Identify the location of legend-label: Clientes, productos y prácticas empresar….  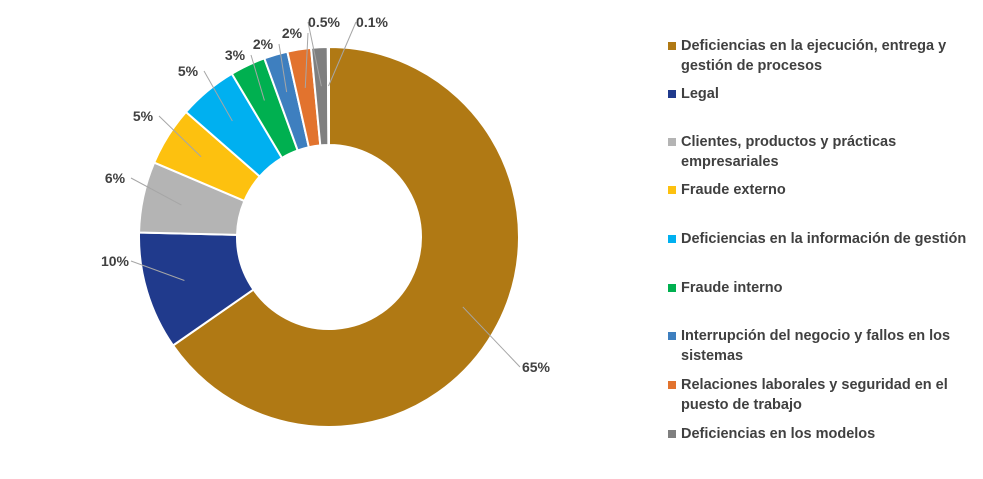
(789, 152).